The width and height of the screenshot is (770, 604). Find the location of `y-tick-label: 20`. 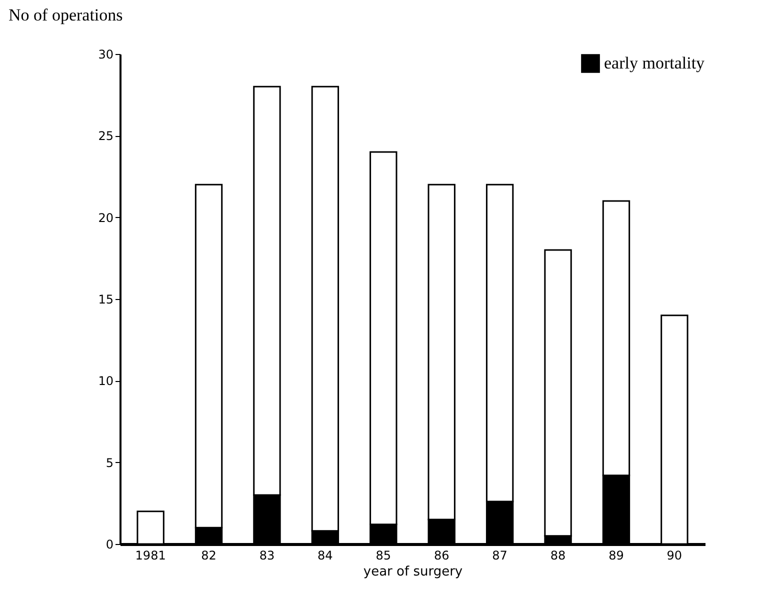

y-tick-label: 20 is located at coordinates (106, 217).